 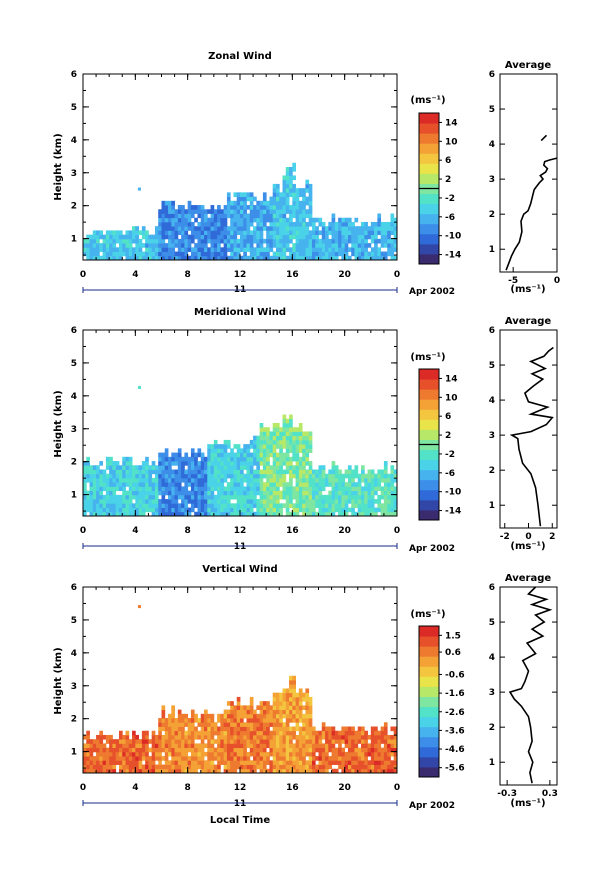 What do you see at coordinates (492, 763) in the screenshot?
I see `profile-y-tick-label: 1` at bounding box center [492, 763].